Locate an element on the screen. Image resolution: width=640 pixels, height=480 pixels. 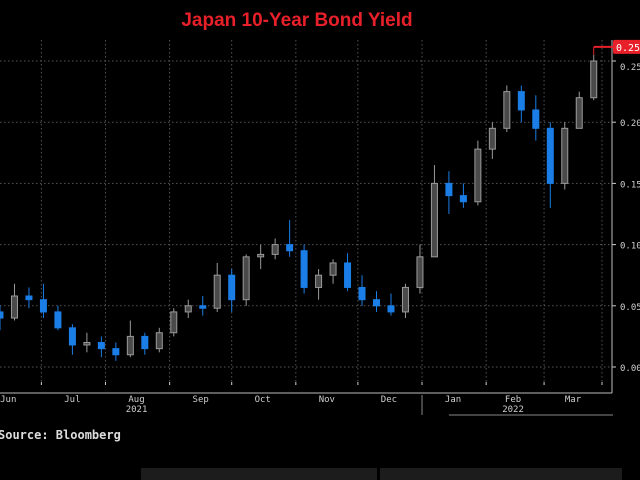
y-tick-label: 0.100 is located at coordinates (630, 247).